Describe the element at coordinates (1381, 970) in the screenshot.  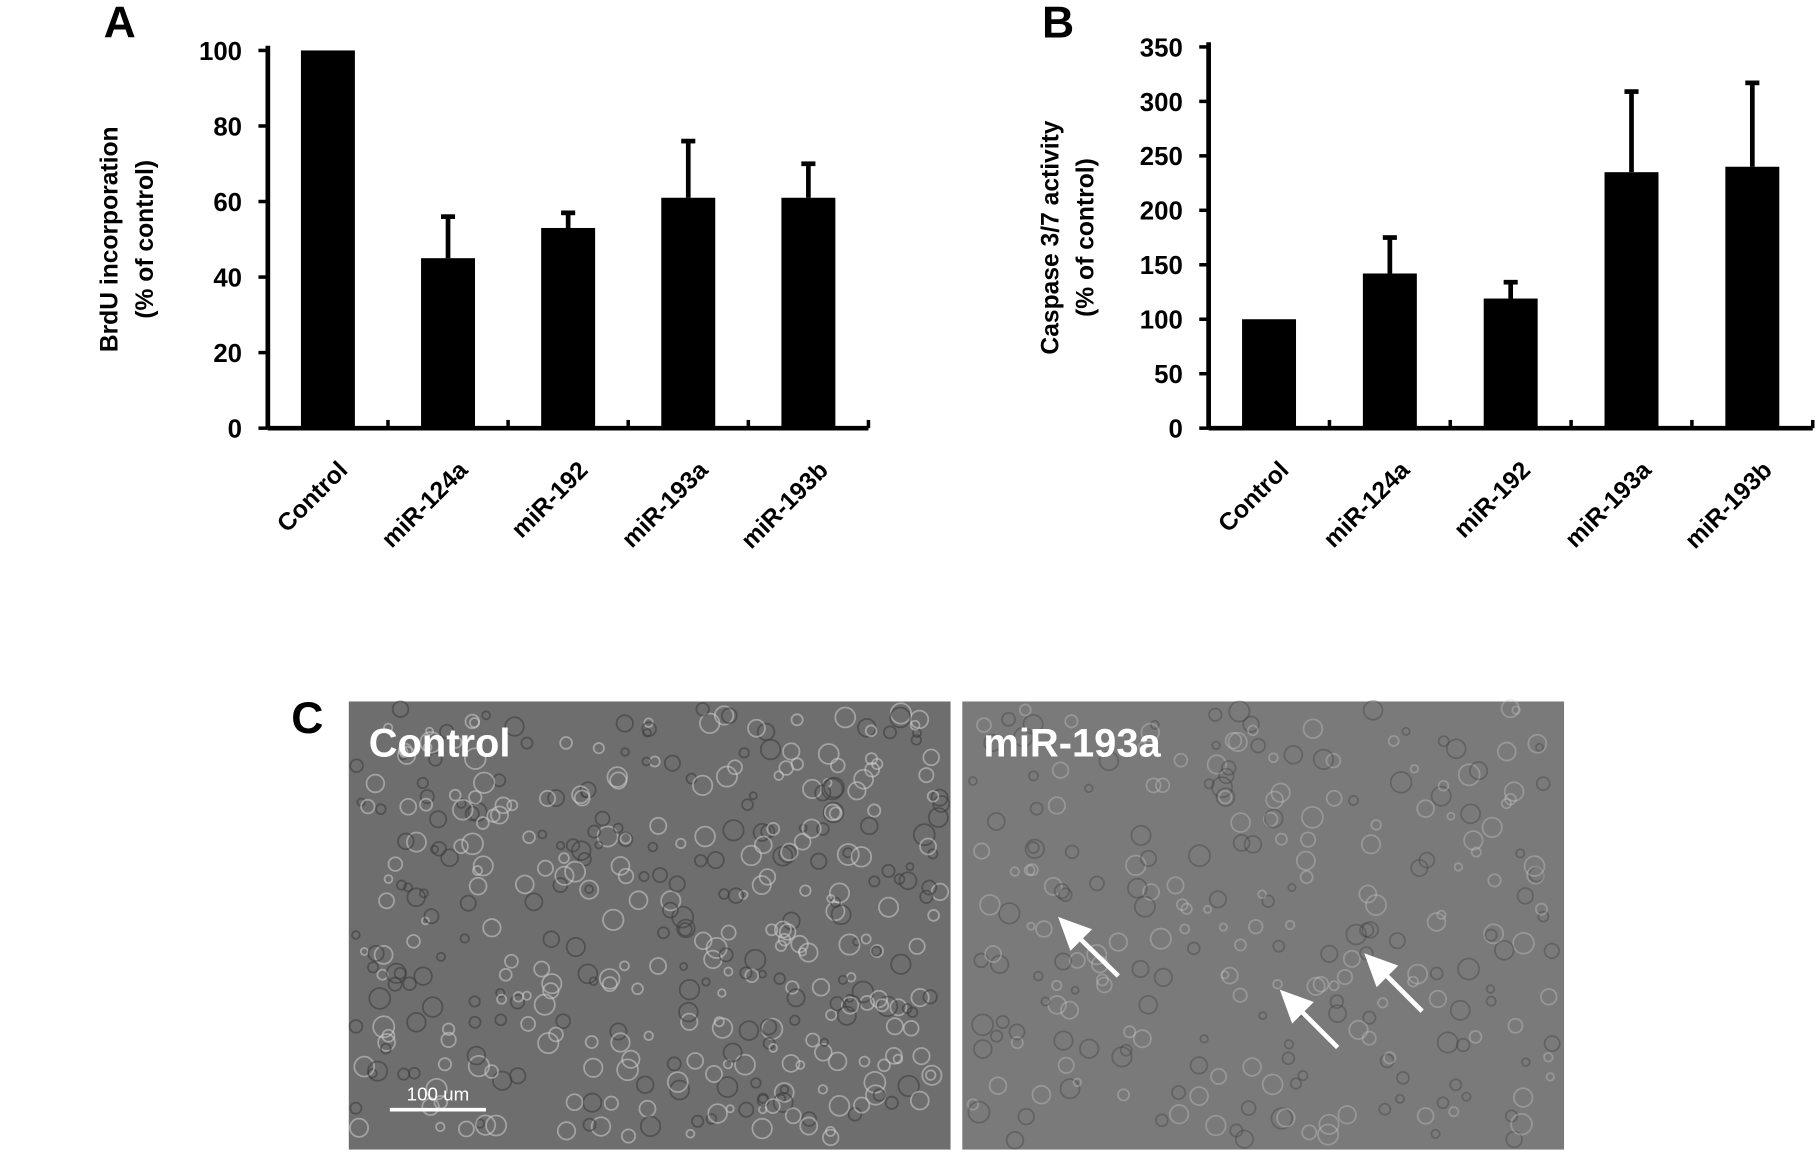
I see `arrow-head` at that location.